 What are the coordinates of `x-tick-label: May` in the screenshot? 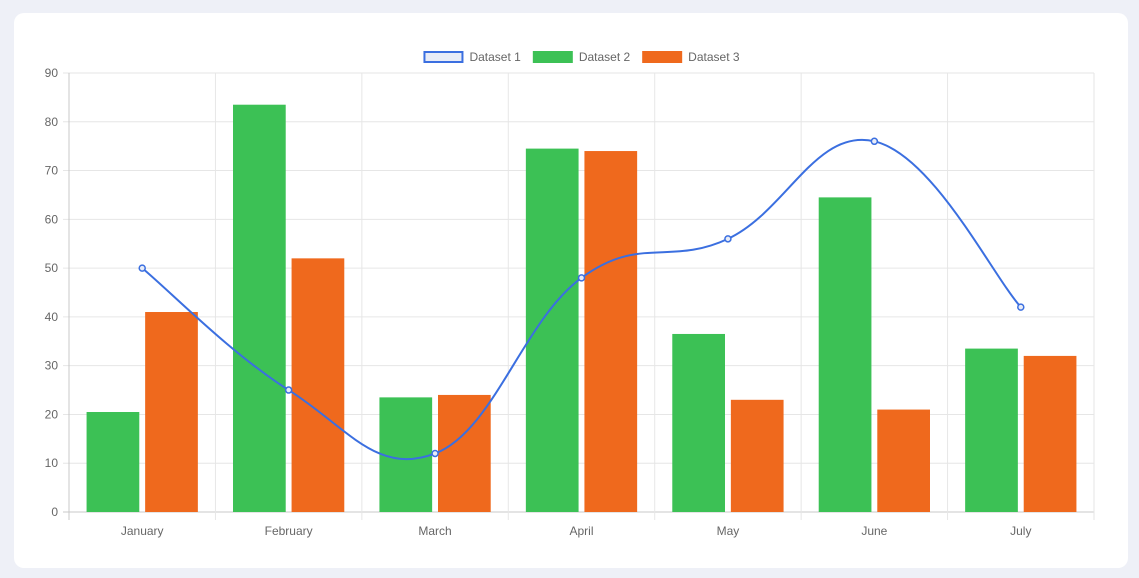 It's located at (728, 531).